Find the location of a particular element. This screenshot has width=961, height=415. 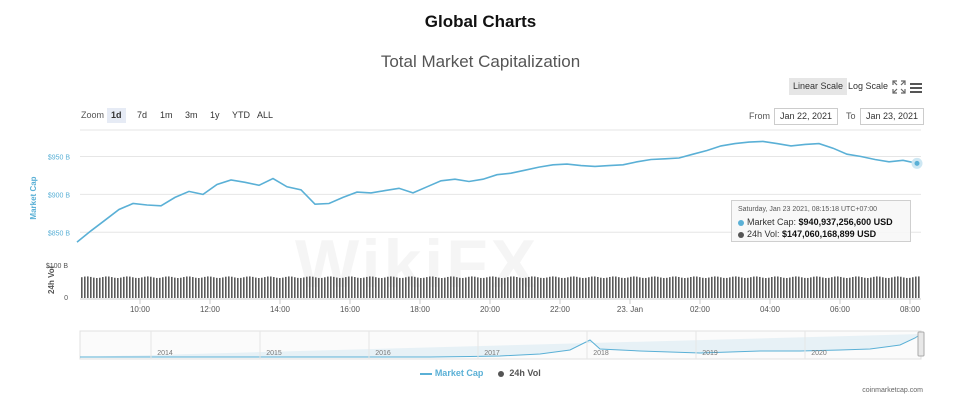

legend-item-market-cap: Market Cap is located at coordinates (451, 373).